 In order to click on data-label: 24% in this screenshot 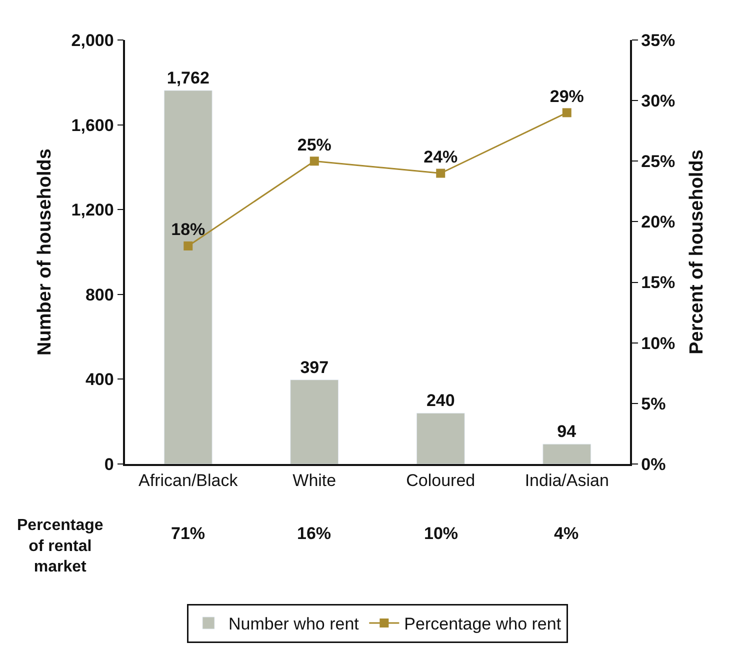, I will do `click(441, 156)`.